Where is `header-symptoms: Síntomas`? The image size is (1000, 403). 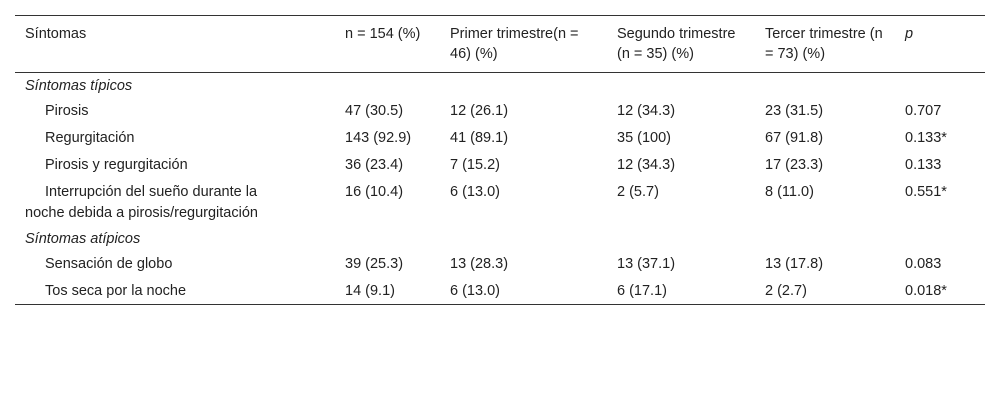 header-symptoms: Síntomas is located at coordinates (56, 34).